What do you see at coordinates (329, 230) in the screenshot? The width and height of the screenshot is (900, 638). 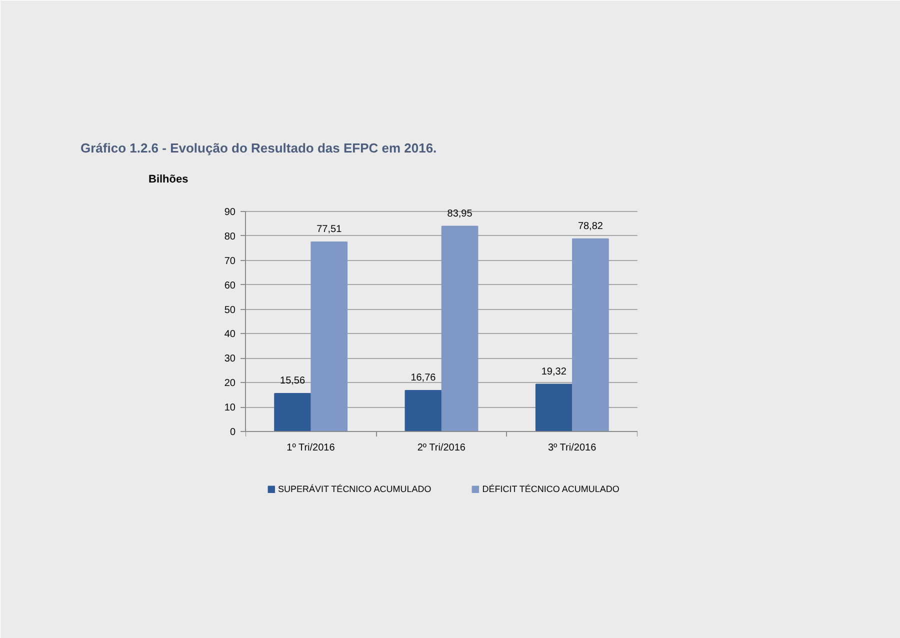 I see `data-label: 77,51` at bounding box center [329, 230].